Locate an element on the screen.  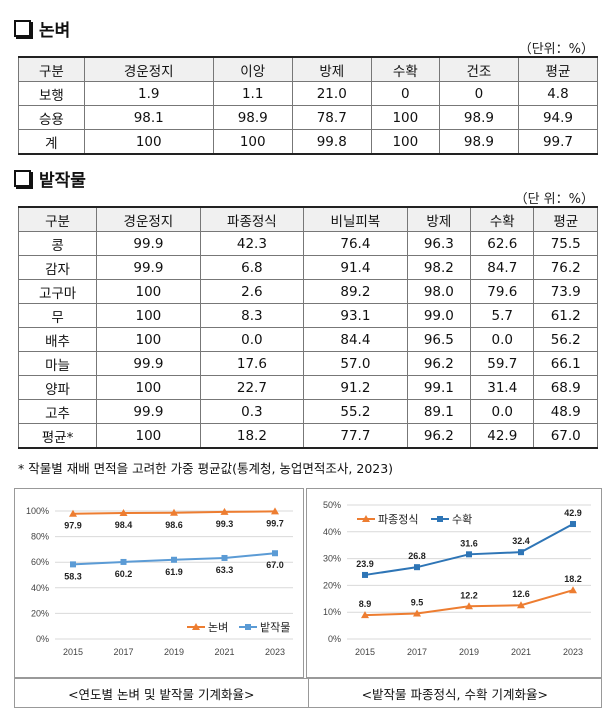
table-cell: 22.7 is located at coordinates (252, 387).